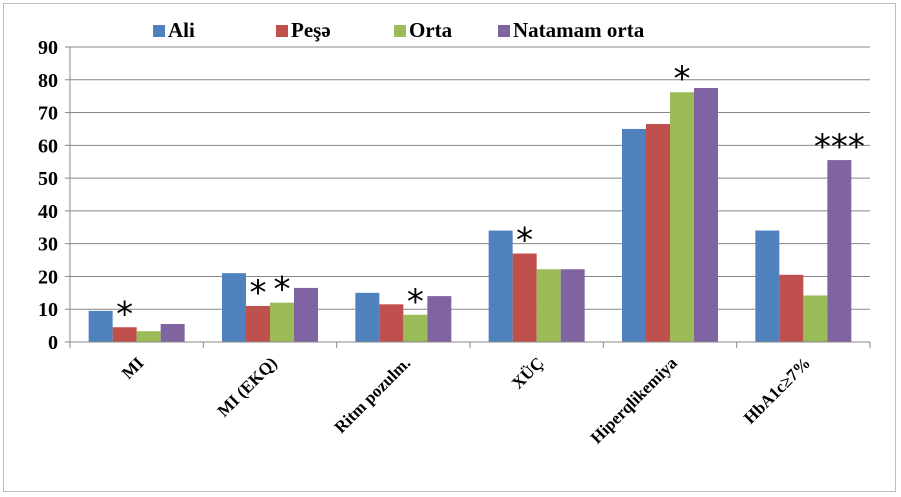 The height and width of the screenshot is (497, 901). I want to click on legend-label: Ali, so click(181, 30).